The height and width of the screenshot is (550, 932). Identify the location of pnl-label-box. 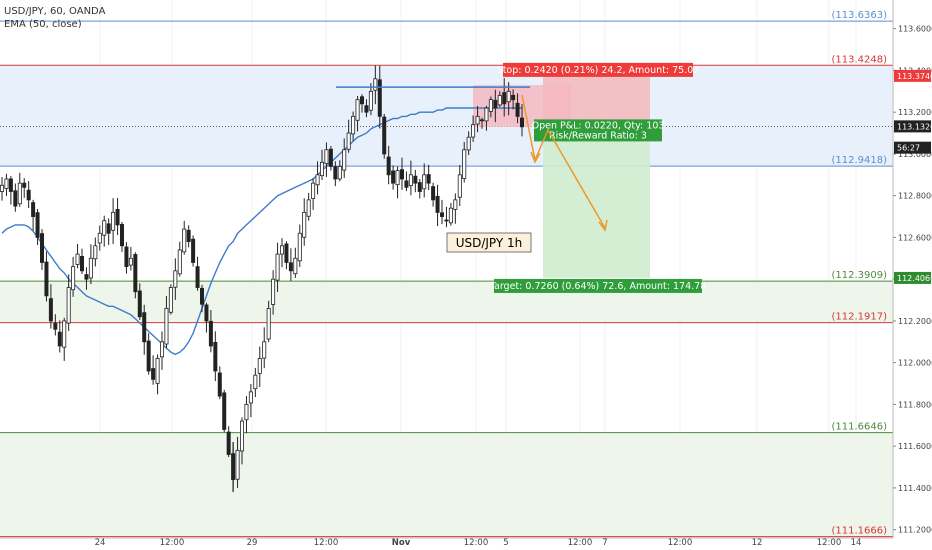
(598, 130).